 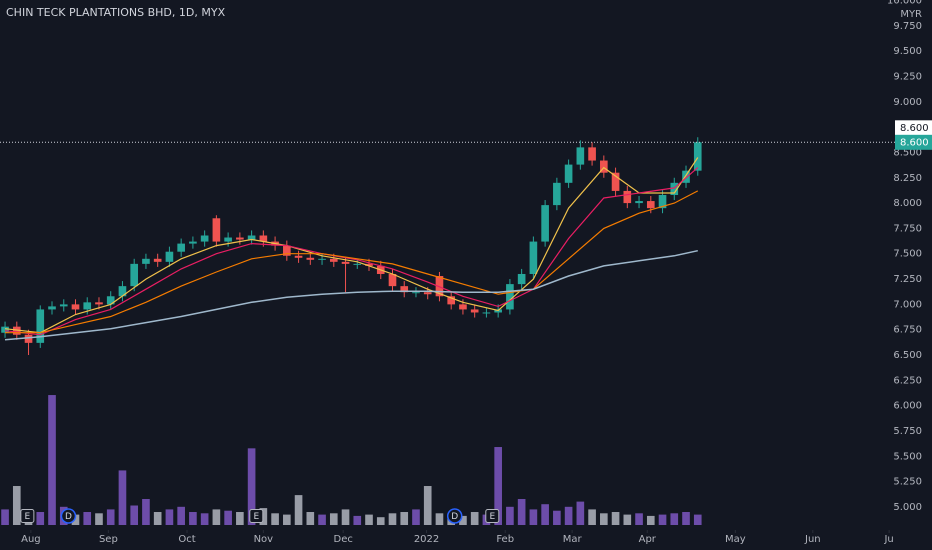 I want to click on y-tick-label: 8.500, so click(x=907, y=152).